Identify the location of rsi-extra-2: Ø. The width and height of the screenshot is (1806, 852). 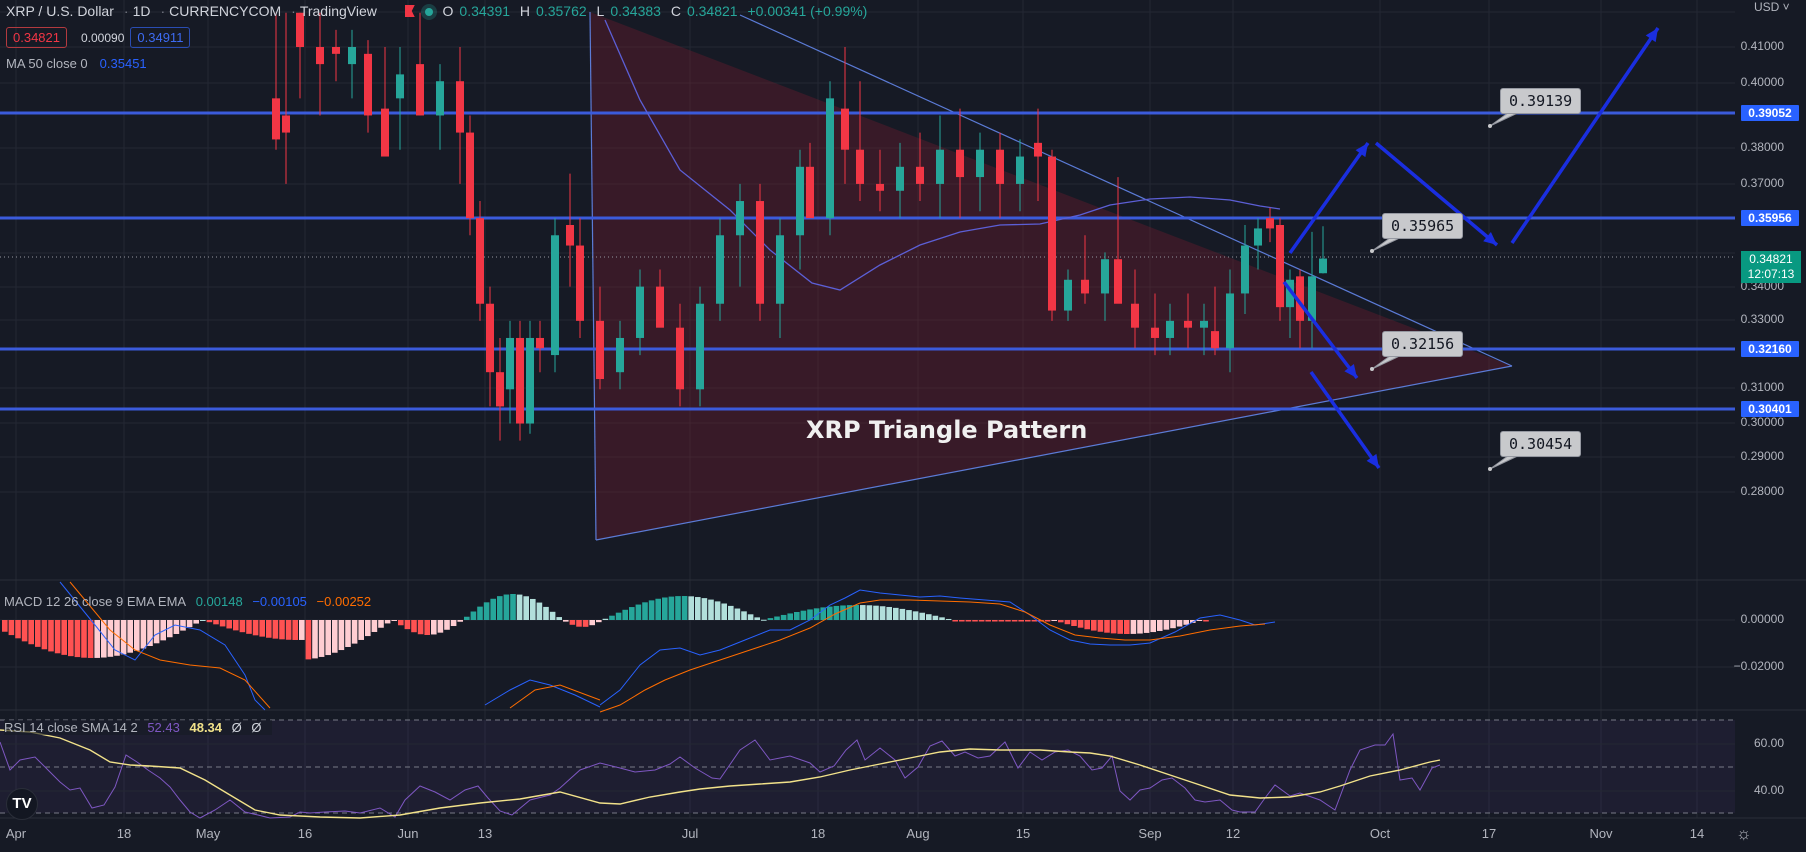
(256, 727).